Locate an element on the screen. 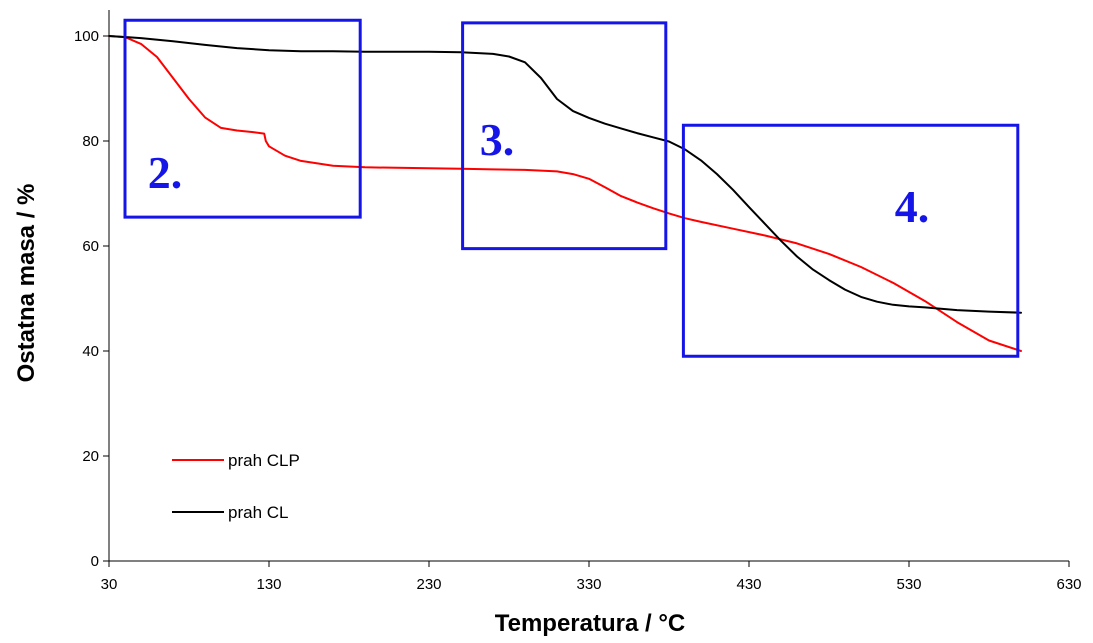  region-label: 3. is located at coordinates (497, 139).